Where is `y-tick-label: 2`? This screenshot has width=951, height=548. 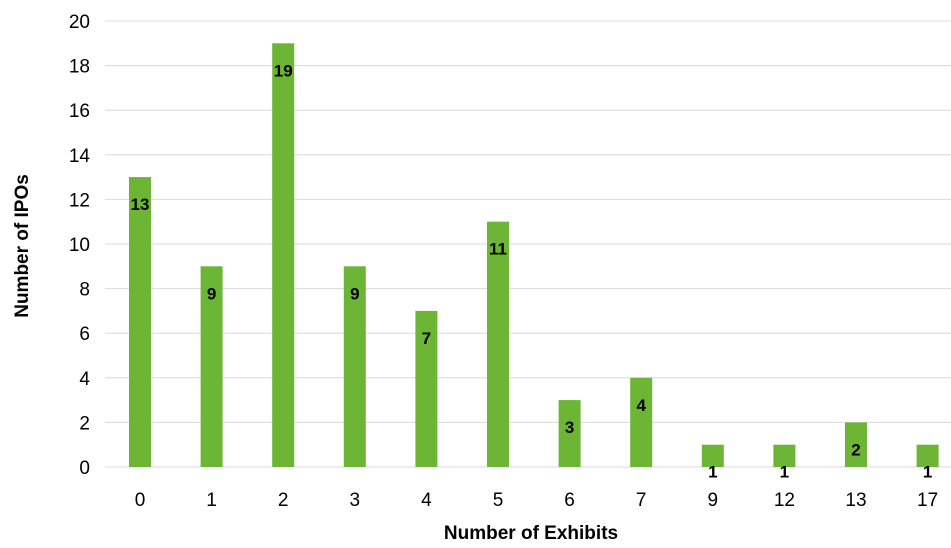 y-tick-label: 2 is located at coordinates (84, 423).